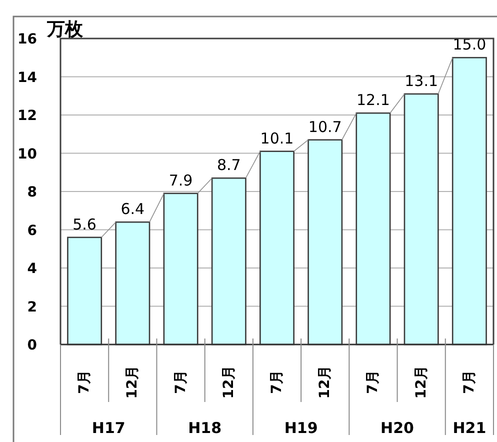  What do you see at coordinates (32, 269) in the screenshot?
I see `y-tick-label: 4` at bounding box center [32, 269].